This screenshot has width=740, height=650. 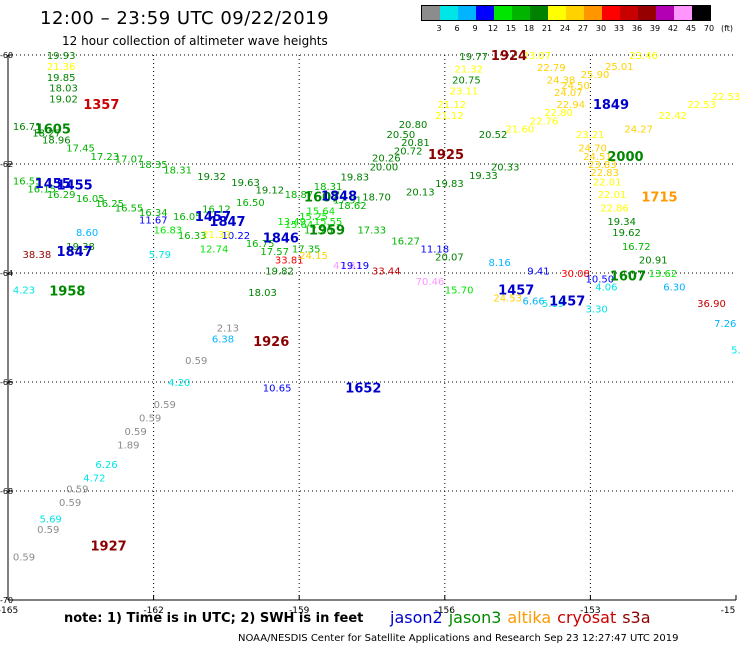 What do you see at coordinates (466, 81) in the screenshot?
I see `swh-value: 20.75` at bounding box center [466, 81].